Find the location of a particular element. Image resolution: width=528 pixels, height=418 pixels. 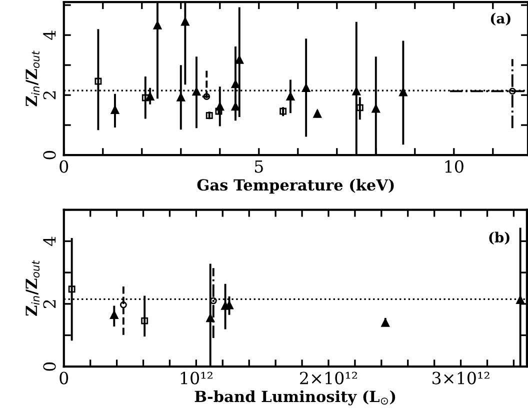

x-axis-title: B-band Luminosity (L$_{⊙}$) is located at coordinates (295, 398).